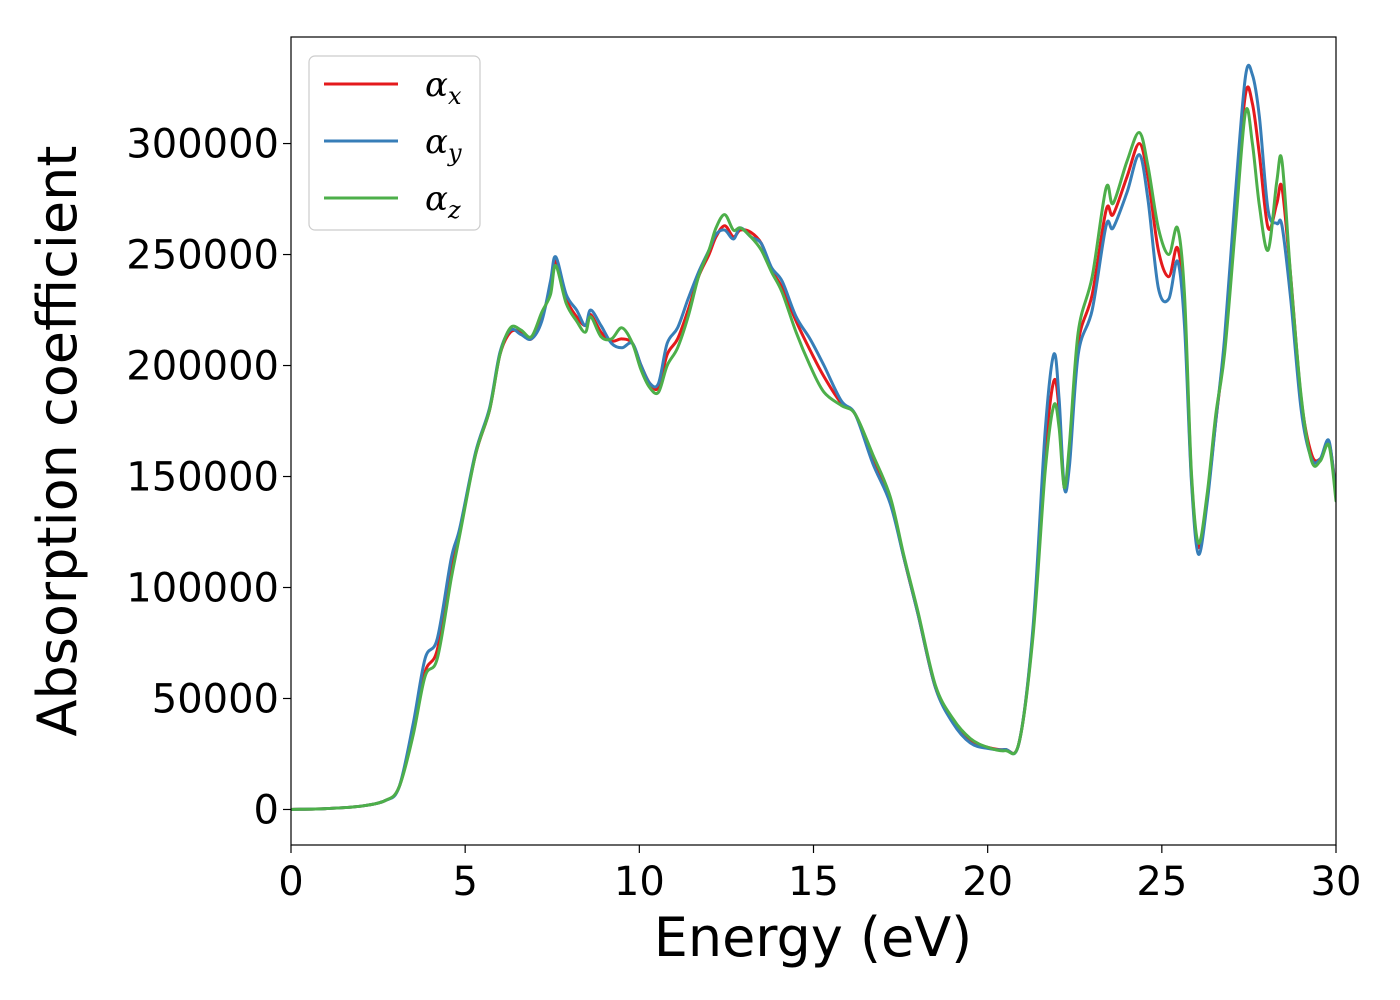 The width and height of the screenshot is (1400, 1000). I want to click on x-tick-label: 5, so click(464, 882).